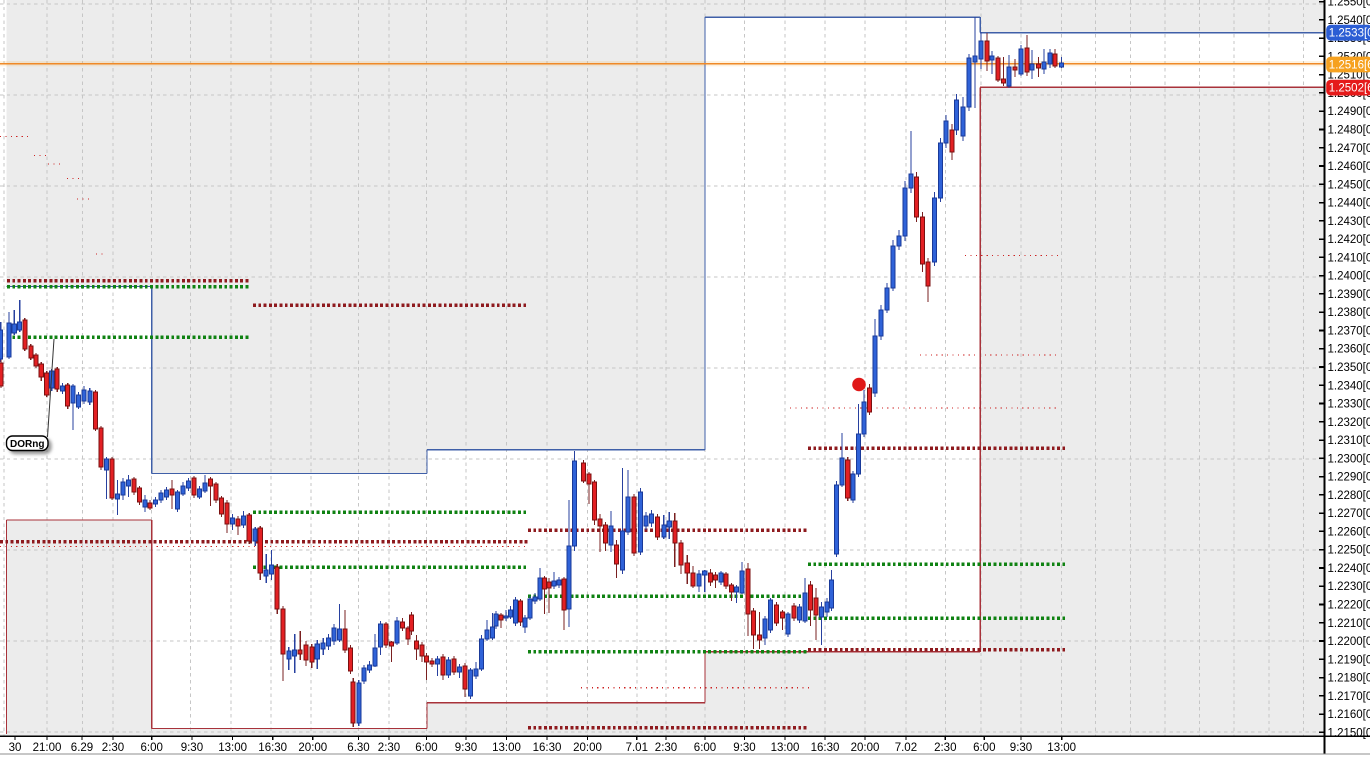  Describe the element at coordinates (82, 748) in the screenshot. I see `svg-text: 6.29` at that location.